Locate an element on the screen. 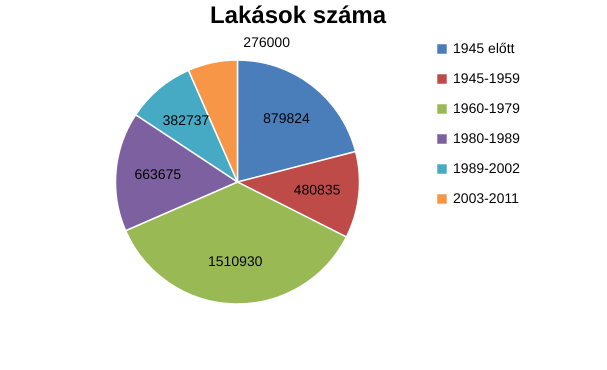  legend-label: 1989-2002 is located at coordinates (486, 168).